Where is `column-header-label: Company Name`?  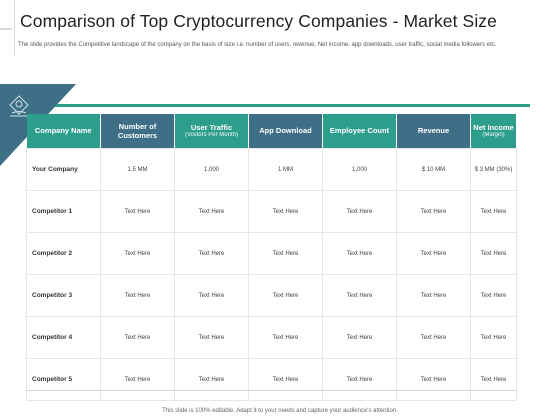 column-header-label: Company Name is located at coordinates (63, 131).